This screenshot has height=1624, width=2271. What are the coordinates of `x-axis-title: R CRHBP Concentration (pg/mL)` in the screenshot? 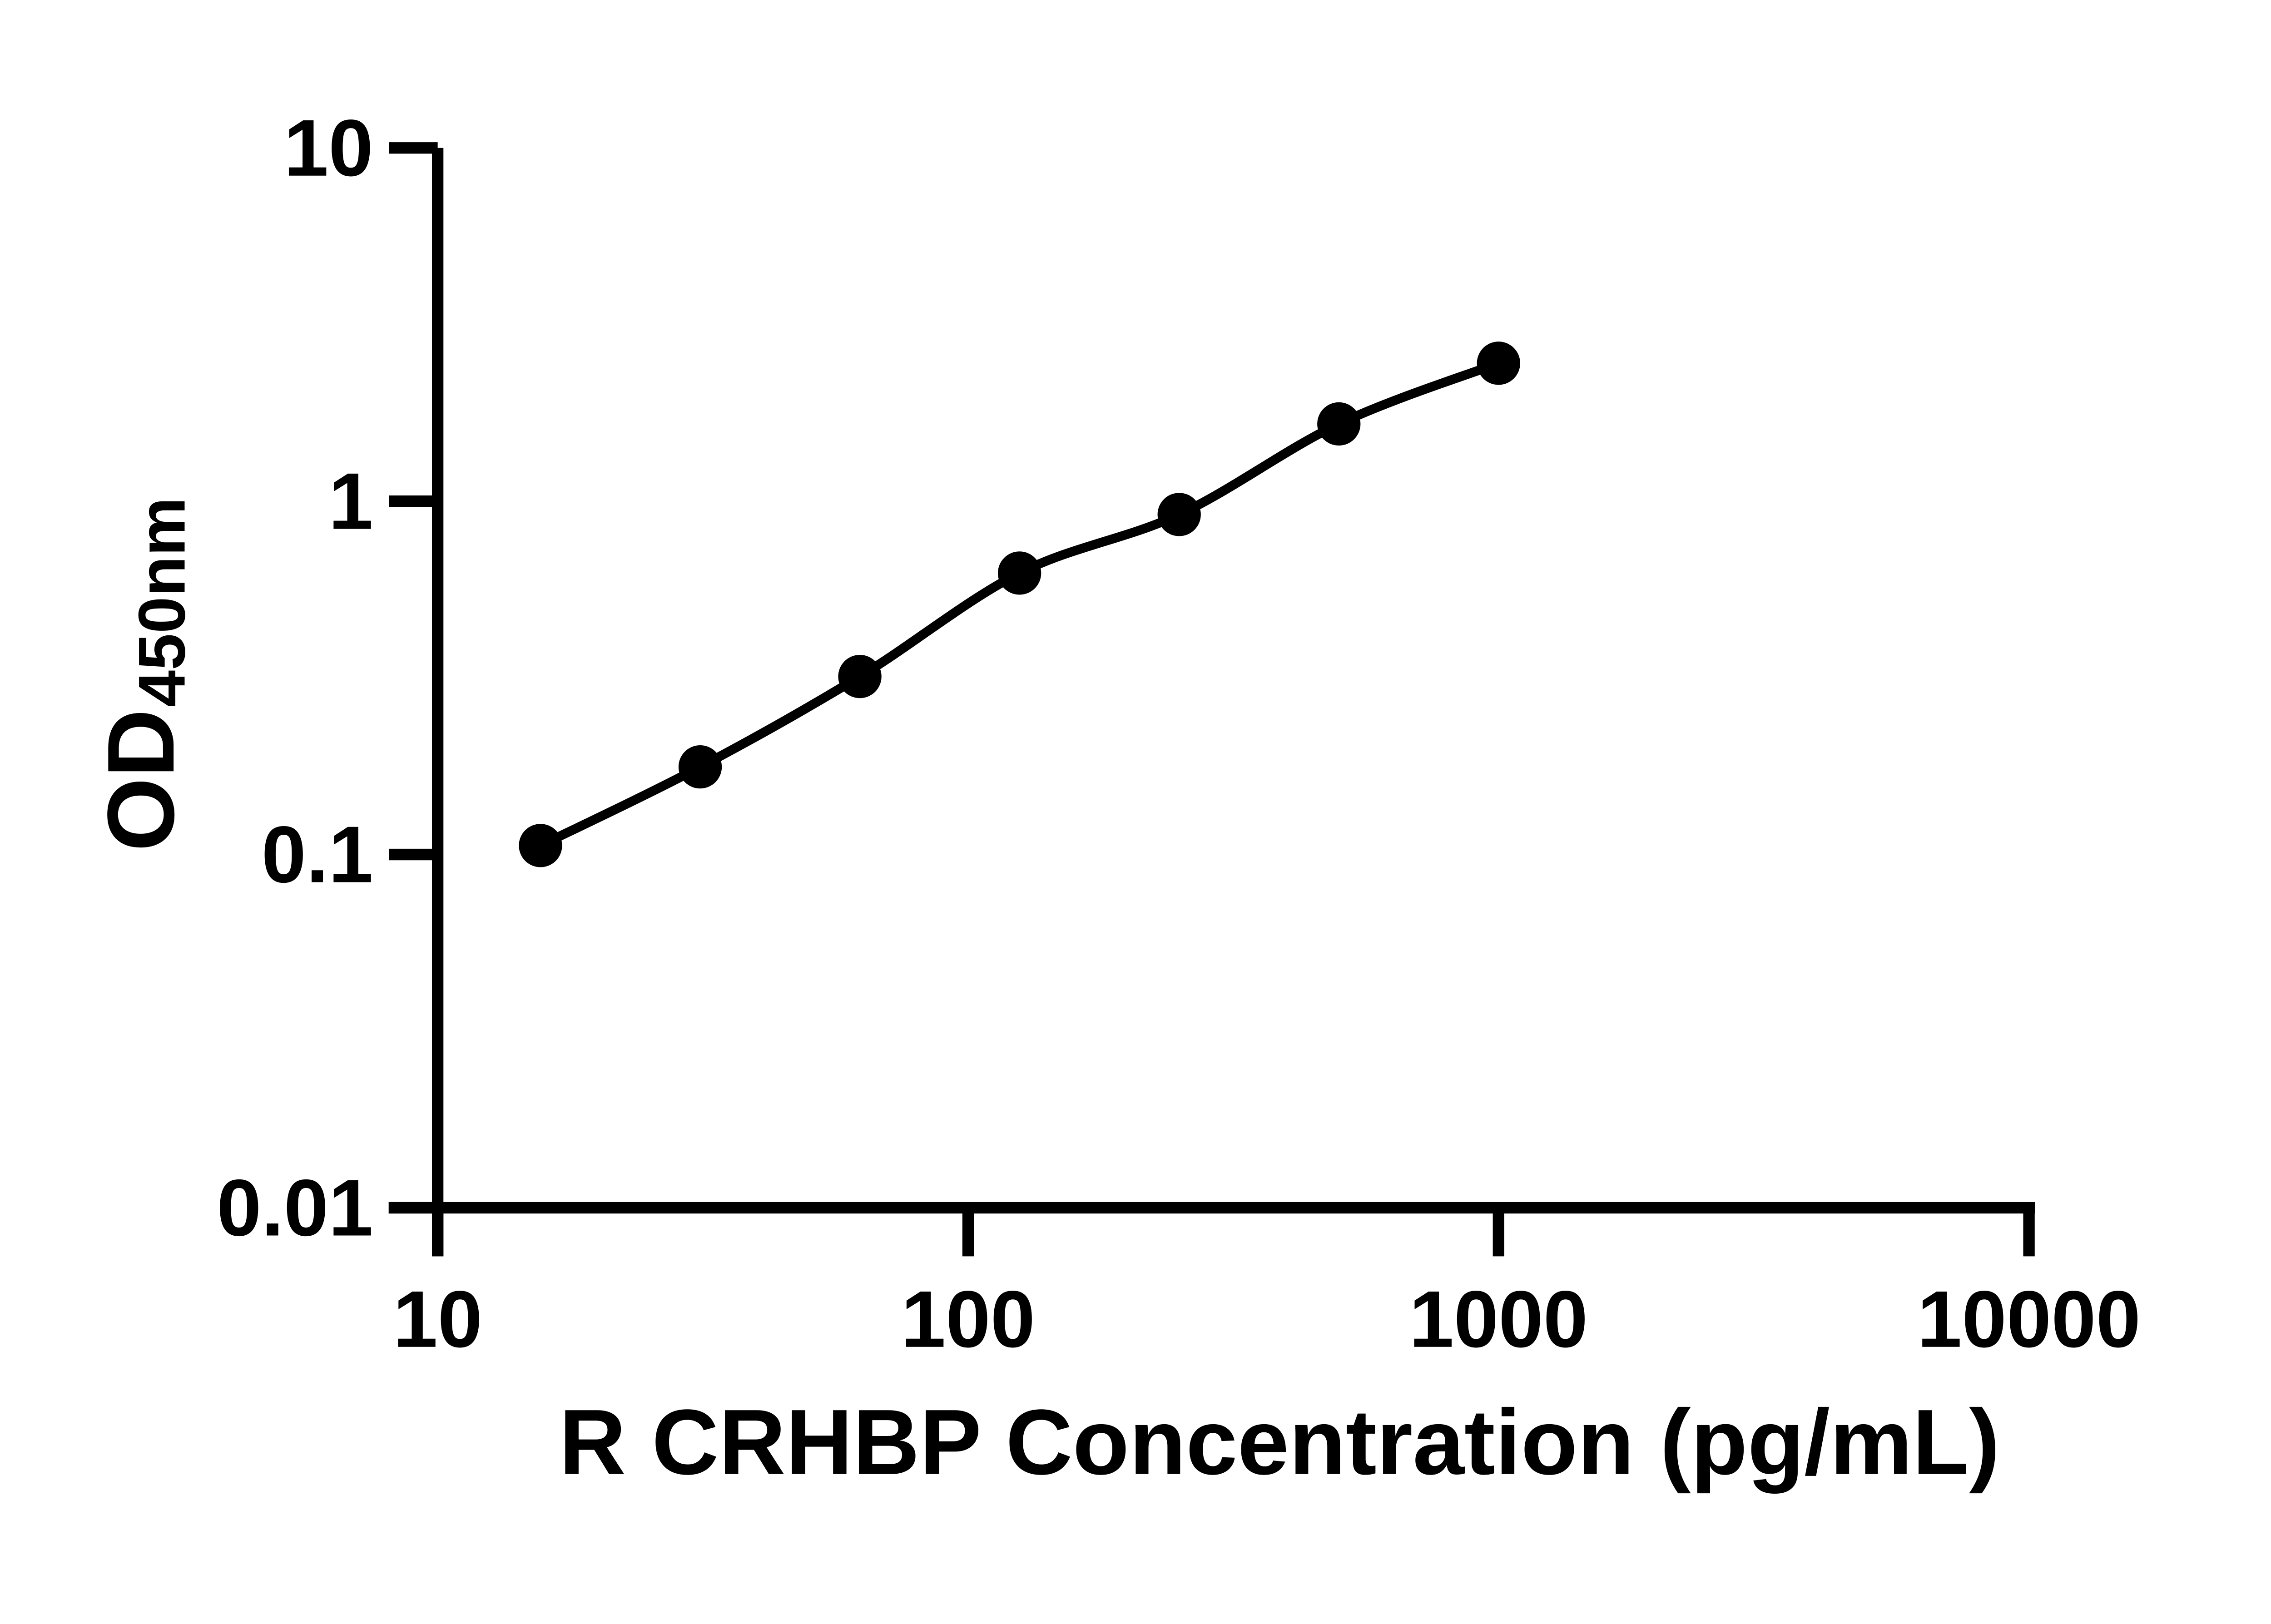 It's located at (1279, 1442).